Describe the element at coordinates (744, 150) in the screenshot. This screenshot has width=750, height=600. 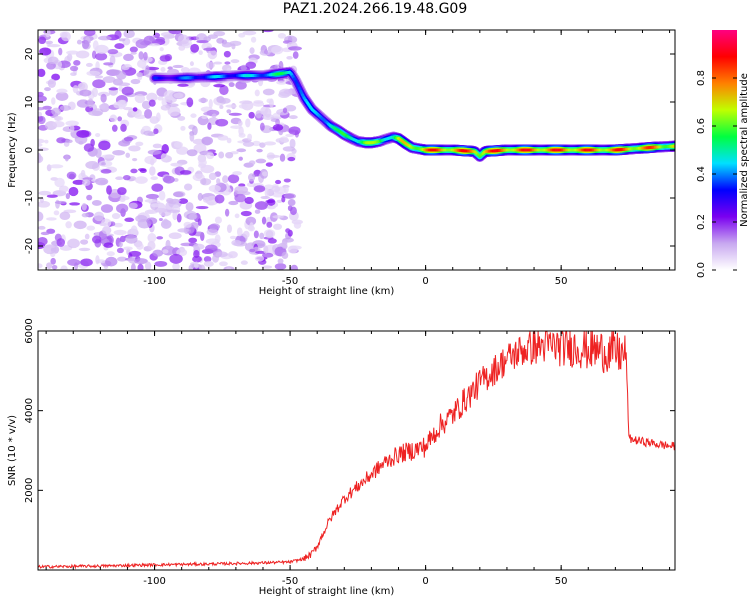
I see `colorbar-label: Normalized spectral amplitude` at that location.